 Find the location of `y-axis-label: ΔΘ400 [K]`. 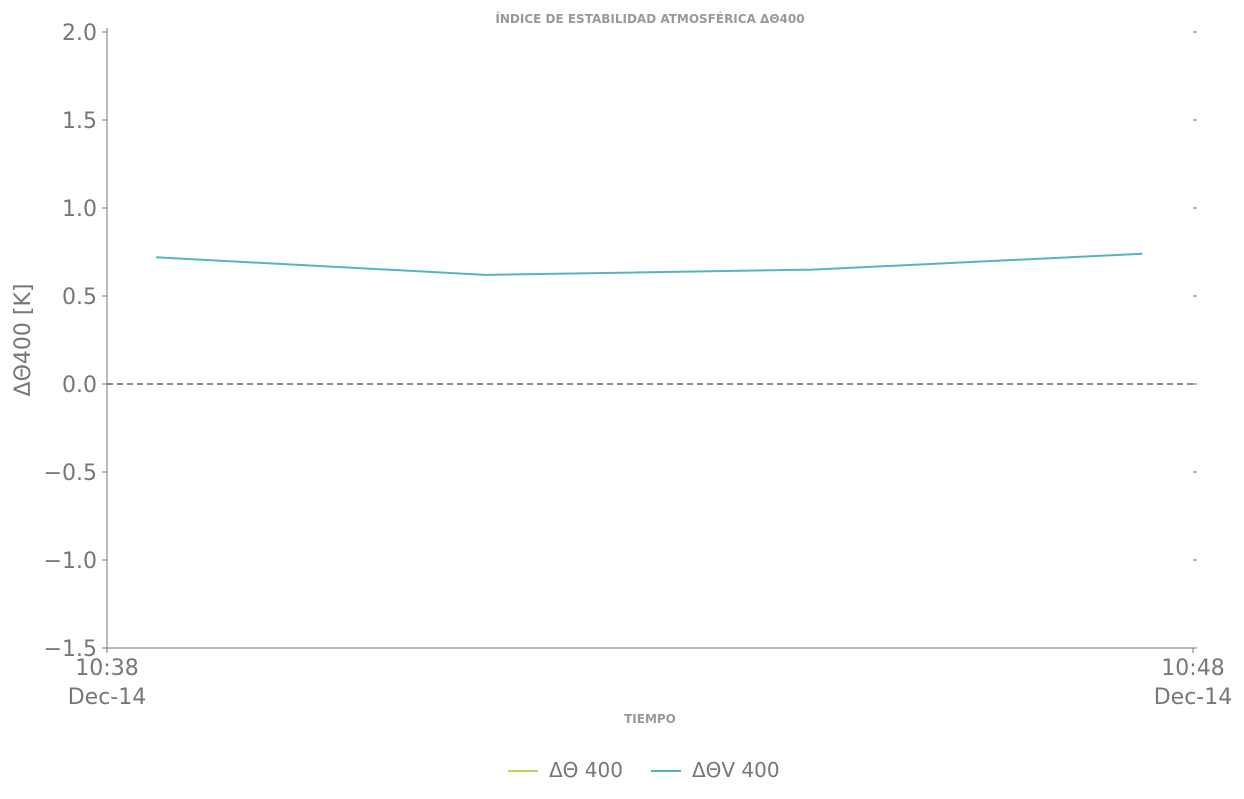

y-axis-label: ΔΘ400 [K] is located at coordinates (23, 340).